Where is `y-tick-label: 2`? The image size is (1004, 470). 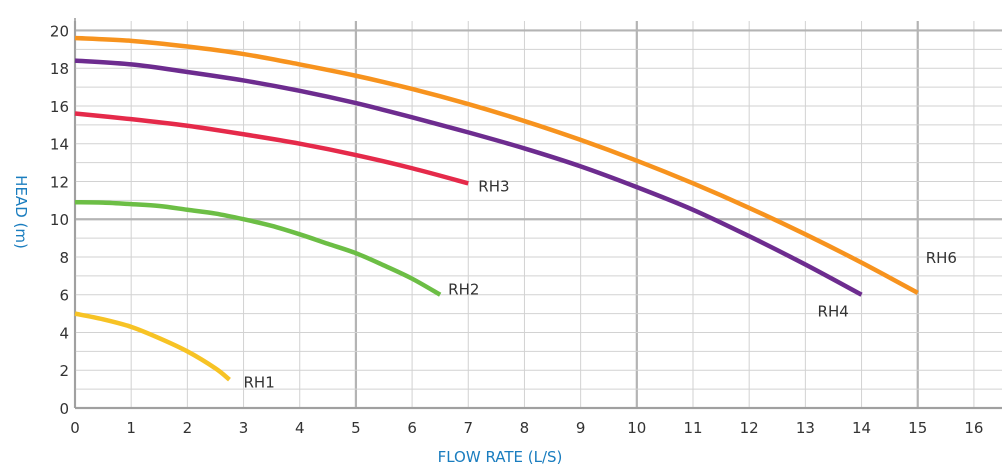 y-tick-label: 2 is located at coordinates (64, 371).